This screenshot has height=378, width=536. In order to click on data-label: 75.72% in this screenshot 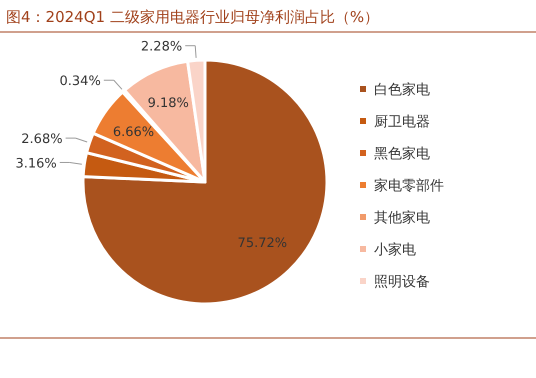, I will do `click(263, 243)`.